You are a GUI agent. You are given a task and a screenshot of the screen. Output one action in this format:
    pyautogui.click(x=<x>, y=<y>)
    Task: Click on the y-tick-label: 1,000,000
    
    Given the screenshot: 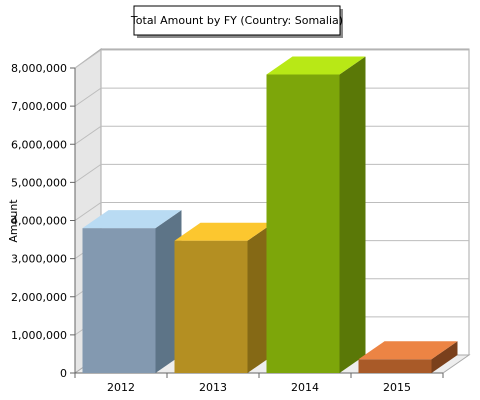 What is the action you would take?
    pyautogui.click(x=39, y=335)
    